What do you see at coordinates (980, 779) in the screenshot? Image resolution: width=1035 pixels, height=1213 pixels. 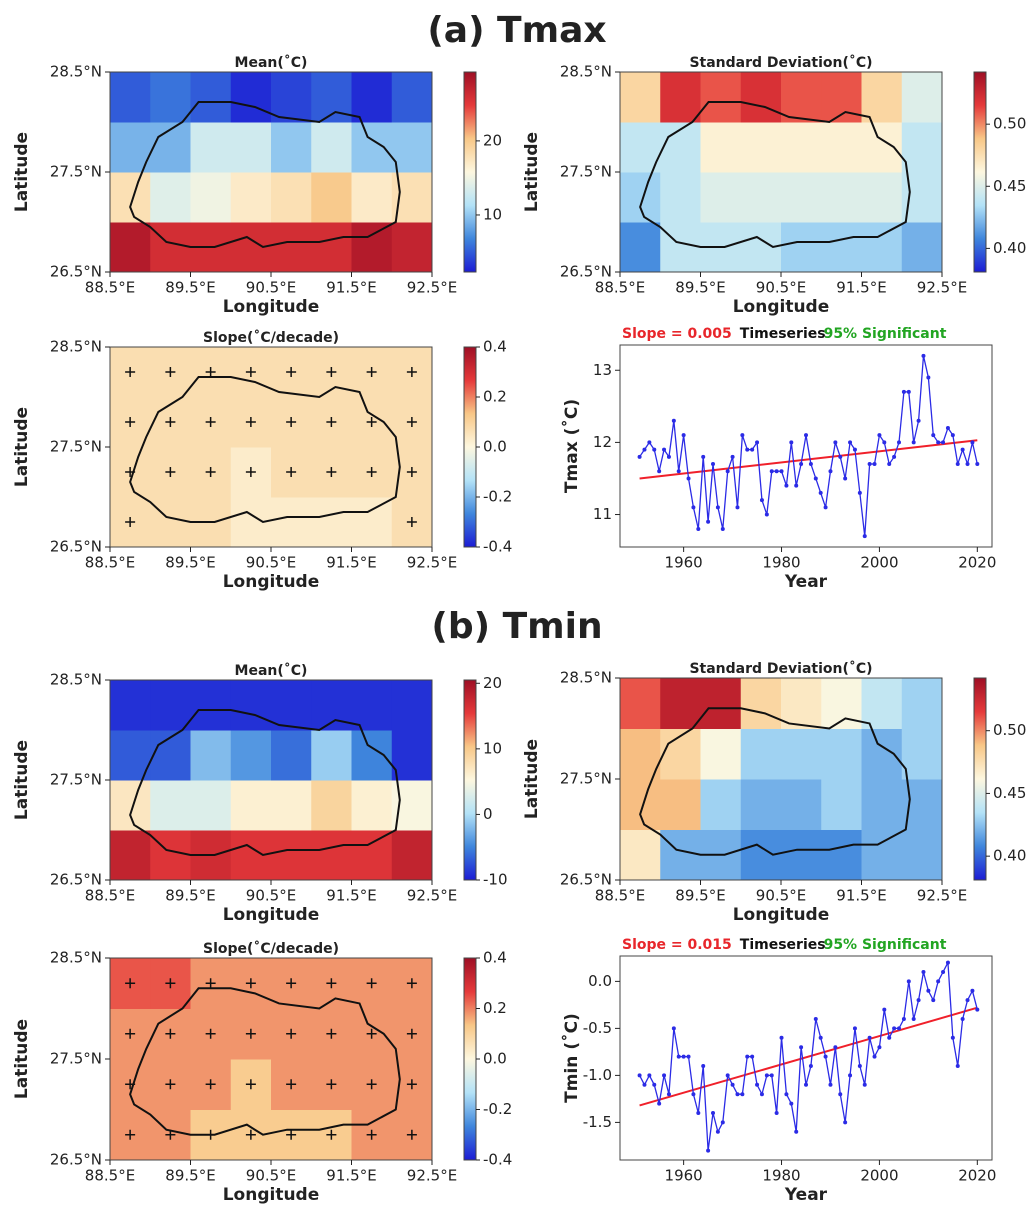 I see `colorbar` at bounding box center [980, 779].